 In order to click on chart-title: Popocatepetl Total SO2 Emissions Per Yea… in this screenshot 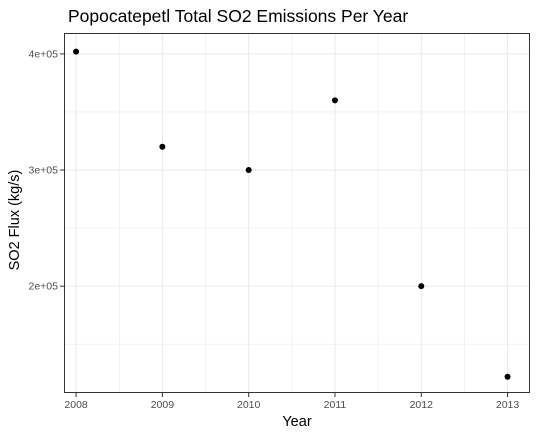, I will do `click(238, 16)`.